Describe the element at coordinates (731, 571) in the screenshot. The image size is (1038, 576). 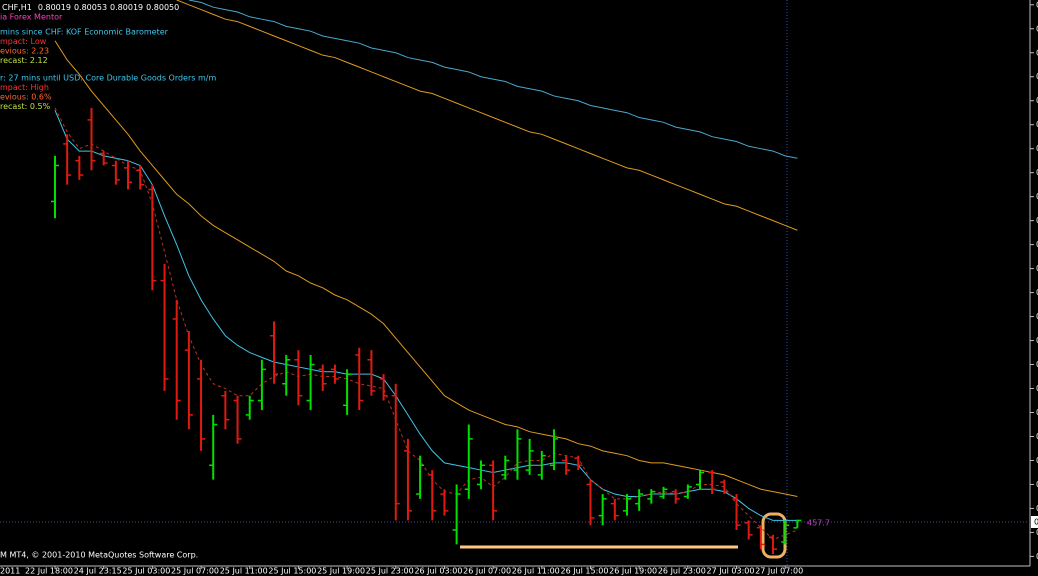
I see `x-tick-label: 27 Jul 03:00` at that location.